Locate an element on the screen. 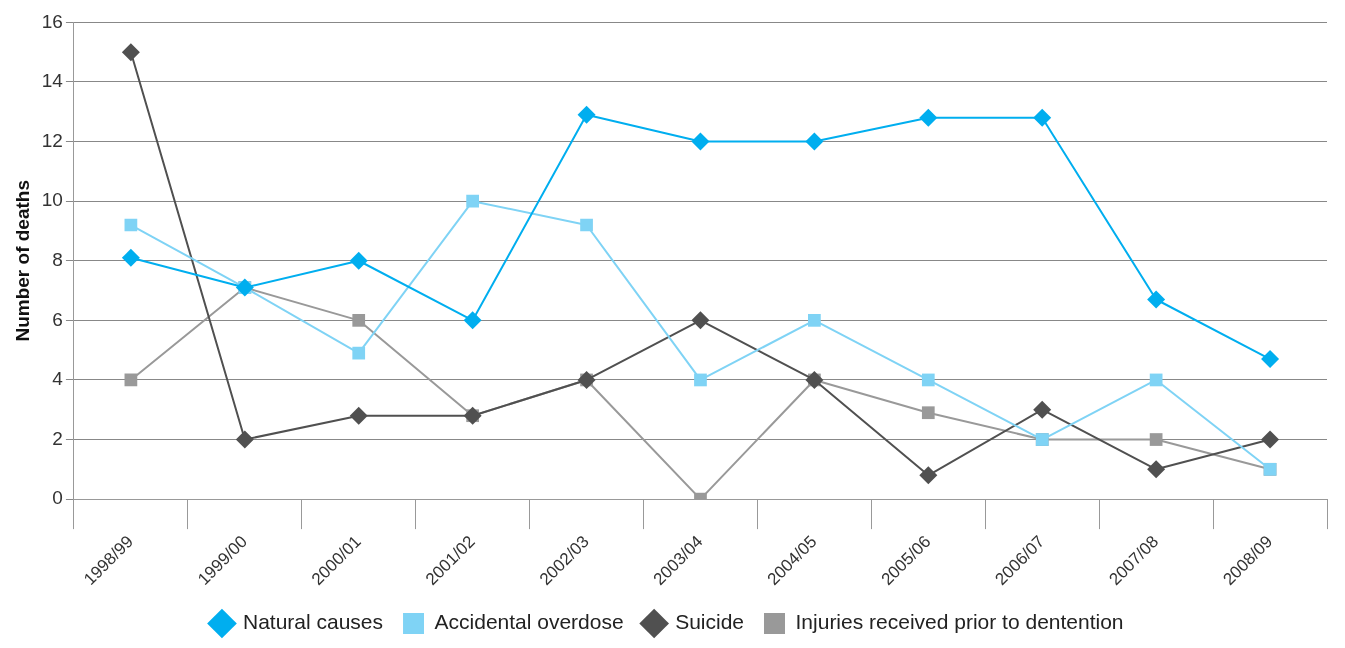  y-tick-label: 12 is located at coordinates (52, 140).